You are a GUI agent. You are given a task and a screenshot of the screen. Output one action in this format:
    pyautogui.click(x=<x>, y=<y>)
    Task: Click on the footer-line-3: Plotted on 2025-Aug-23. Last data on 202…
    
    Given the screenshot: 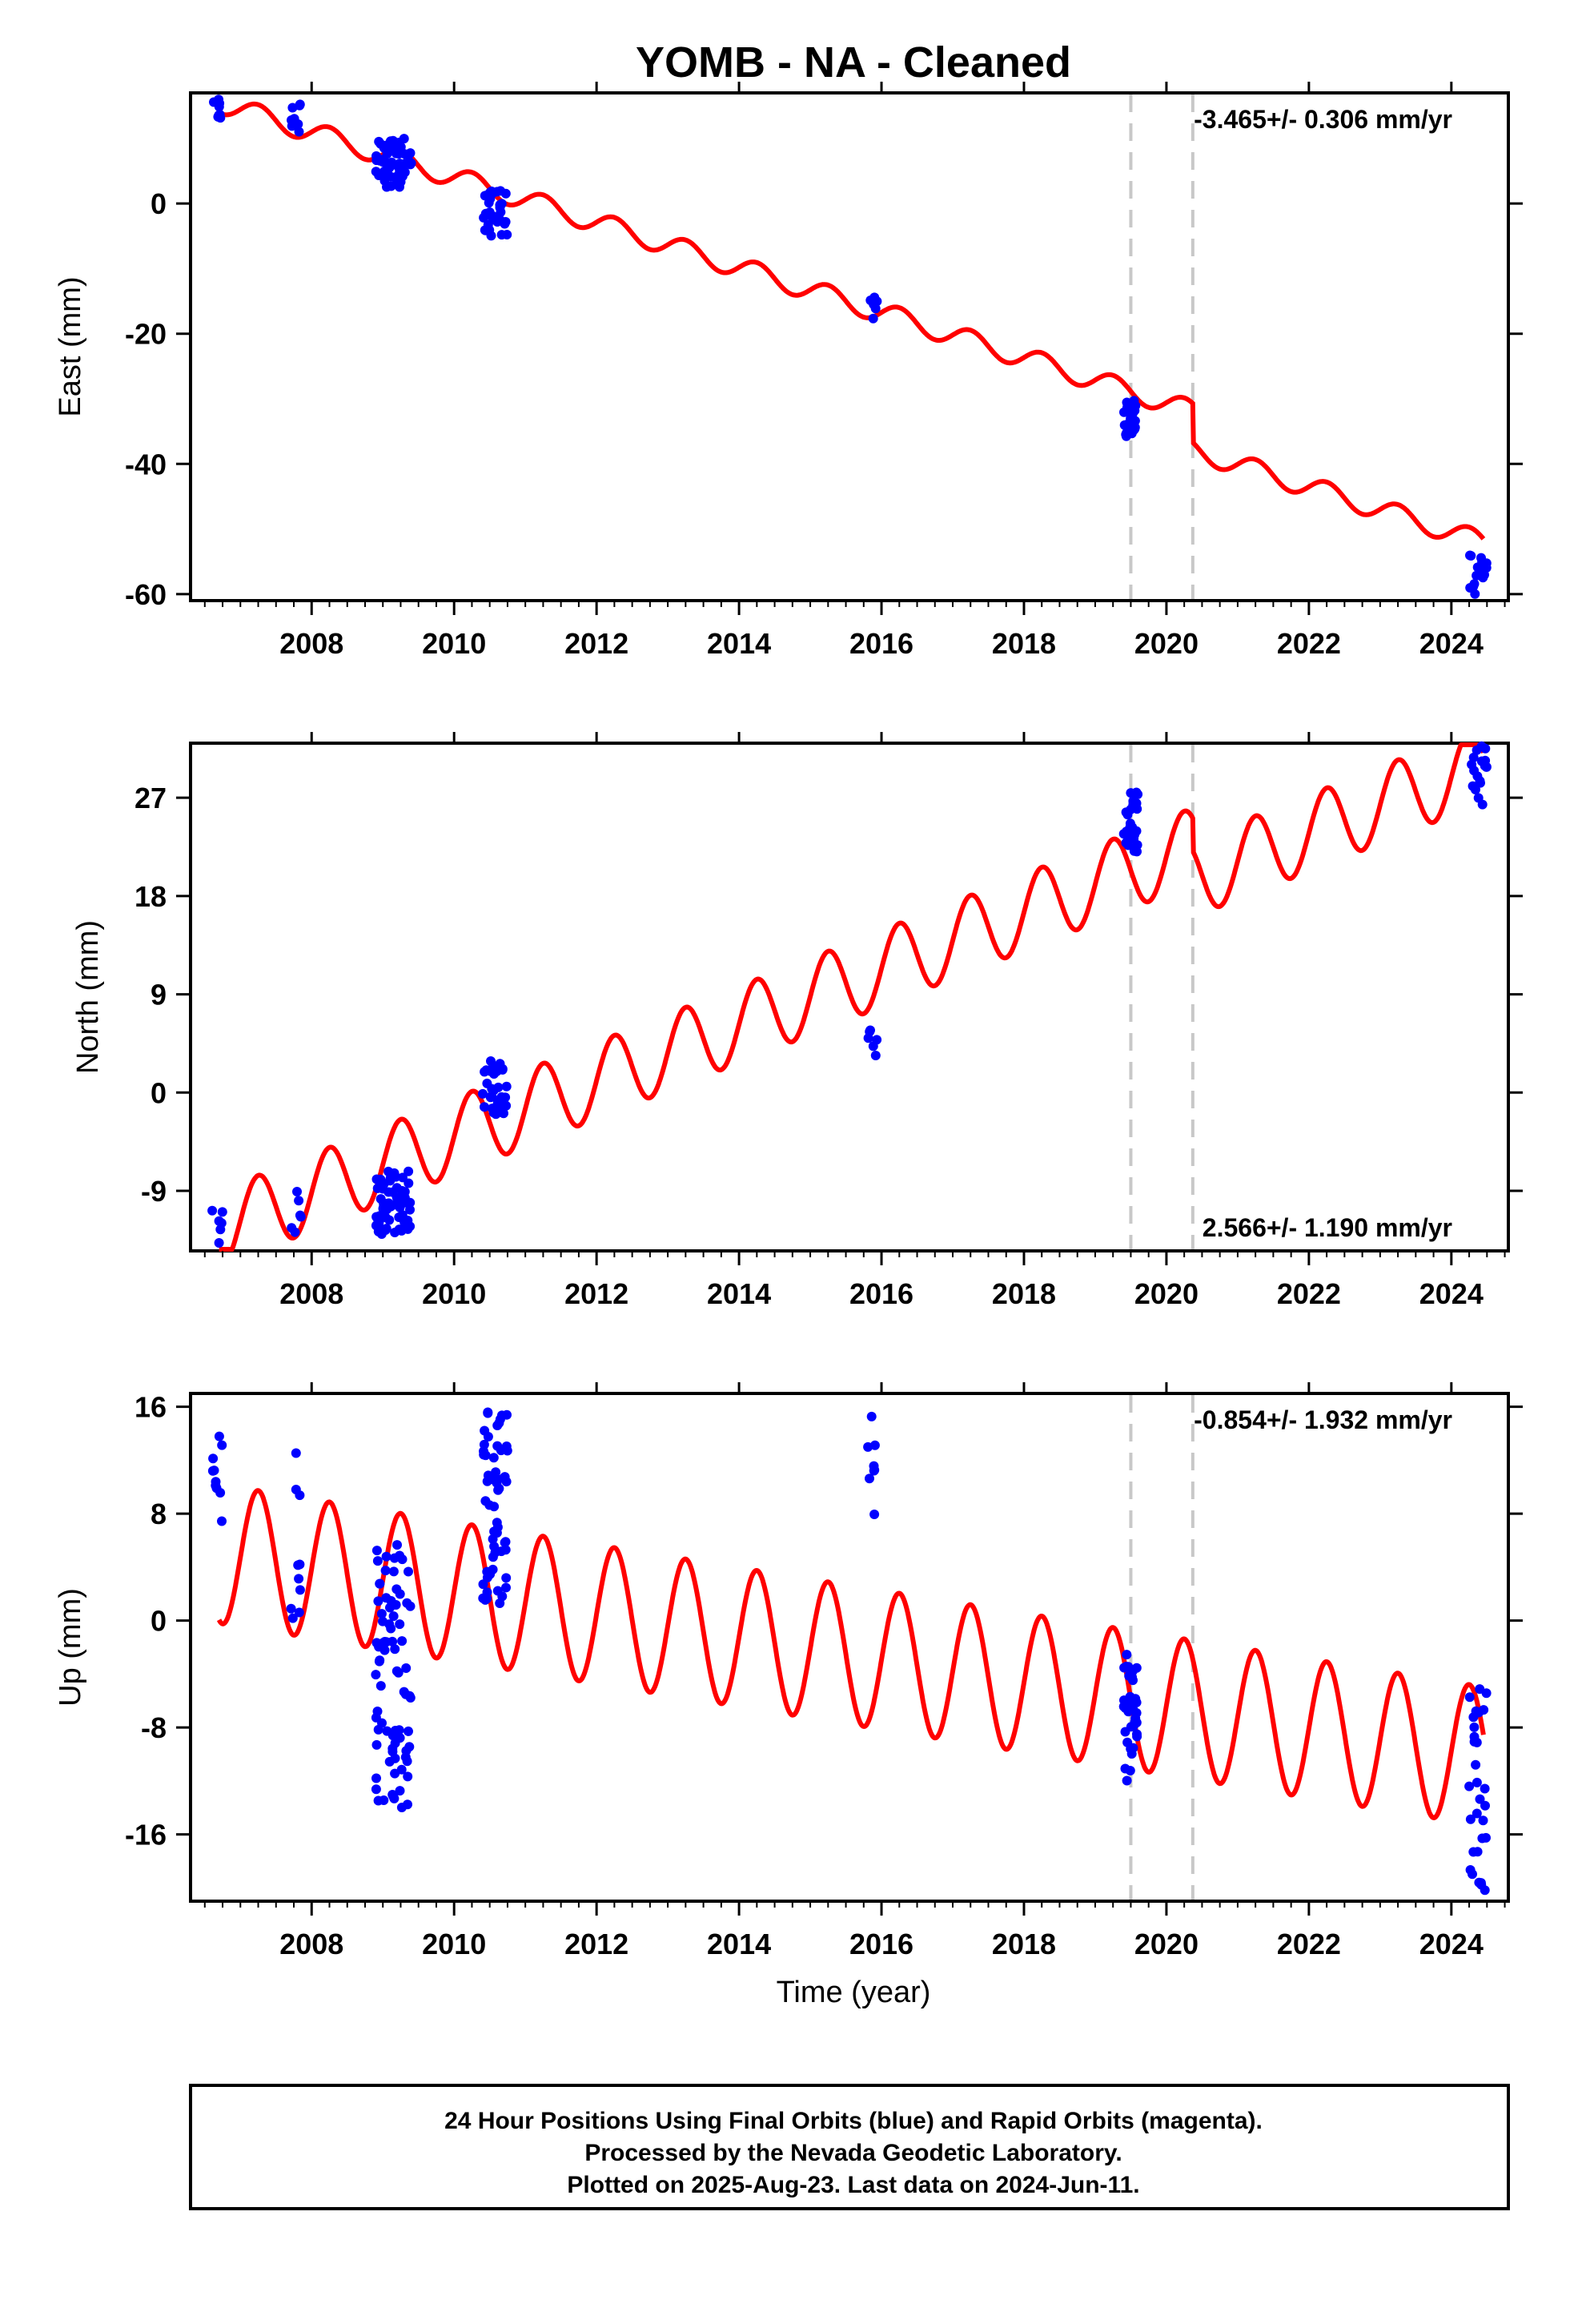 What is the action you would take?
    pyautogui.click(x=853, y=2185)
    